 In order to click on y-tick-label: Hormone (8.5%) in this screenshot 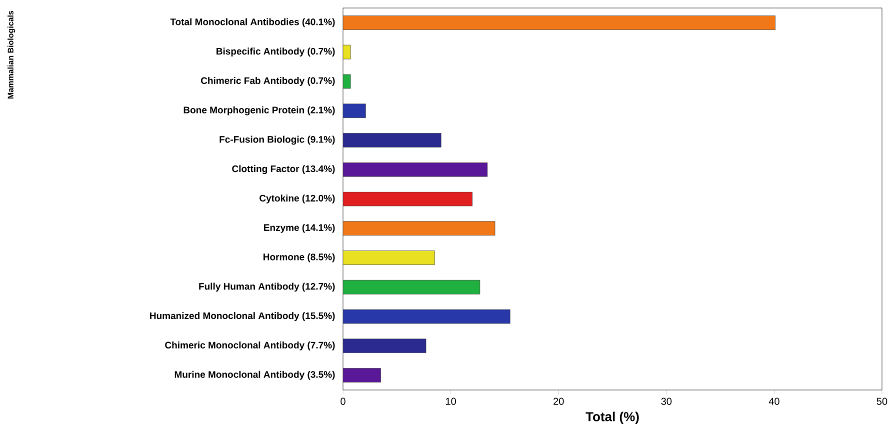, I will do `click(299, 257)`.